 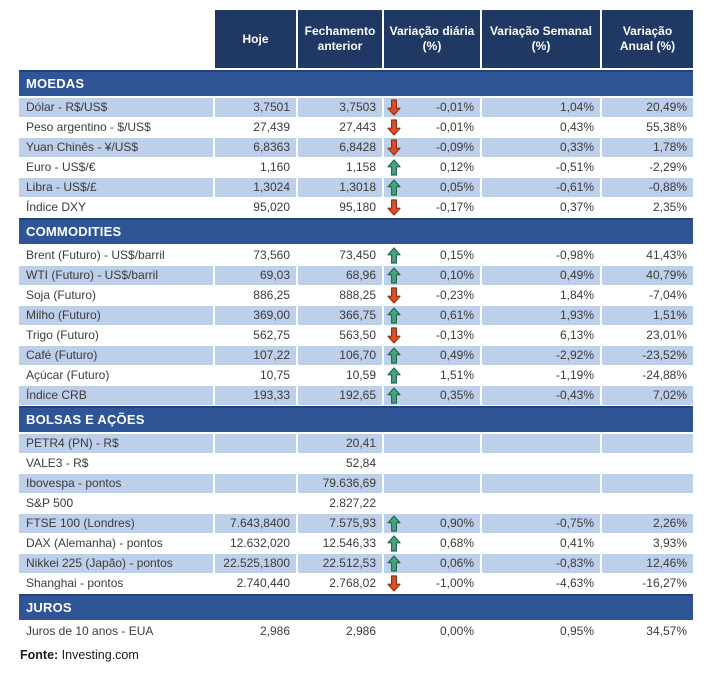 What do you see at coordinates (647, 375) in the screenshot?
I see `cell-variacao-anual: -24,88%` at bounding box center [647, 375].